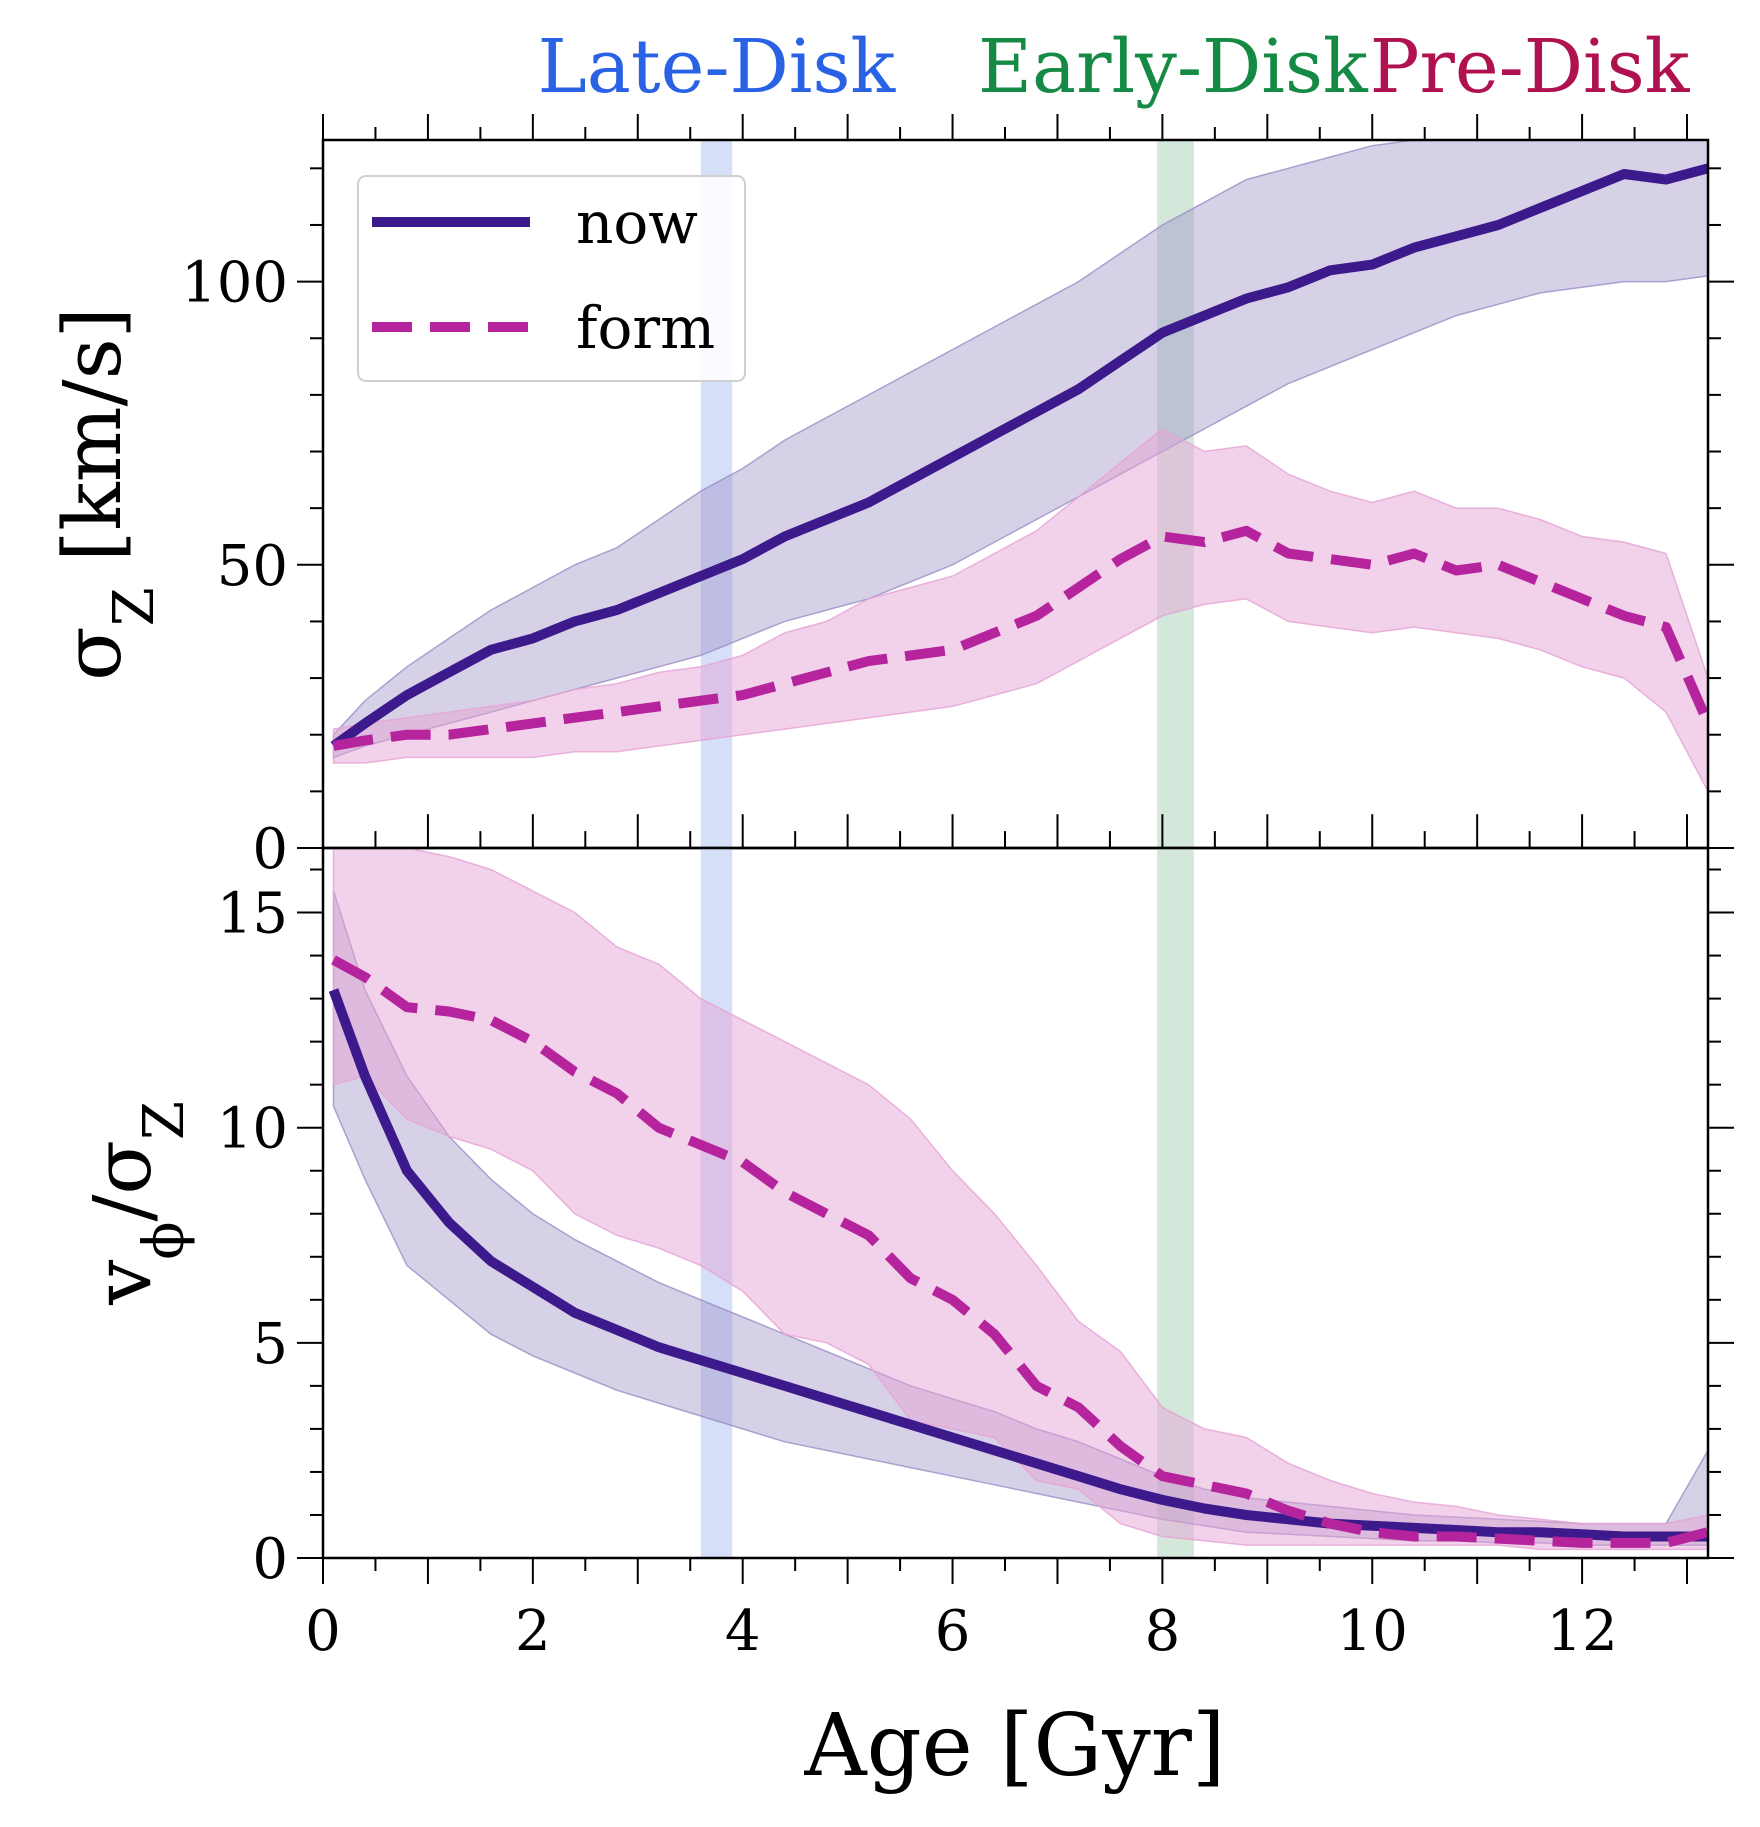  What do you see at coordinates (637, 223) in the screenshot?
I see `legend-now-label: now` at bounding box center [637, 223].